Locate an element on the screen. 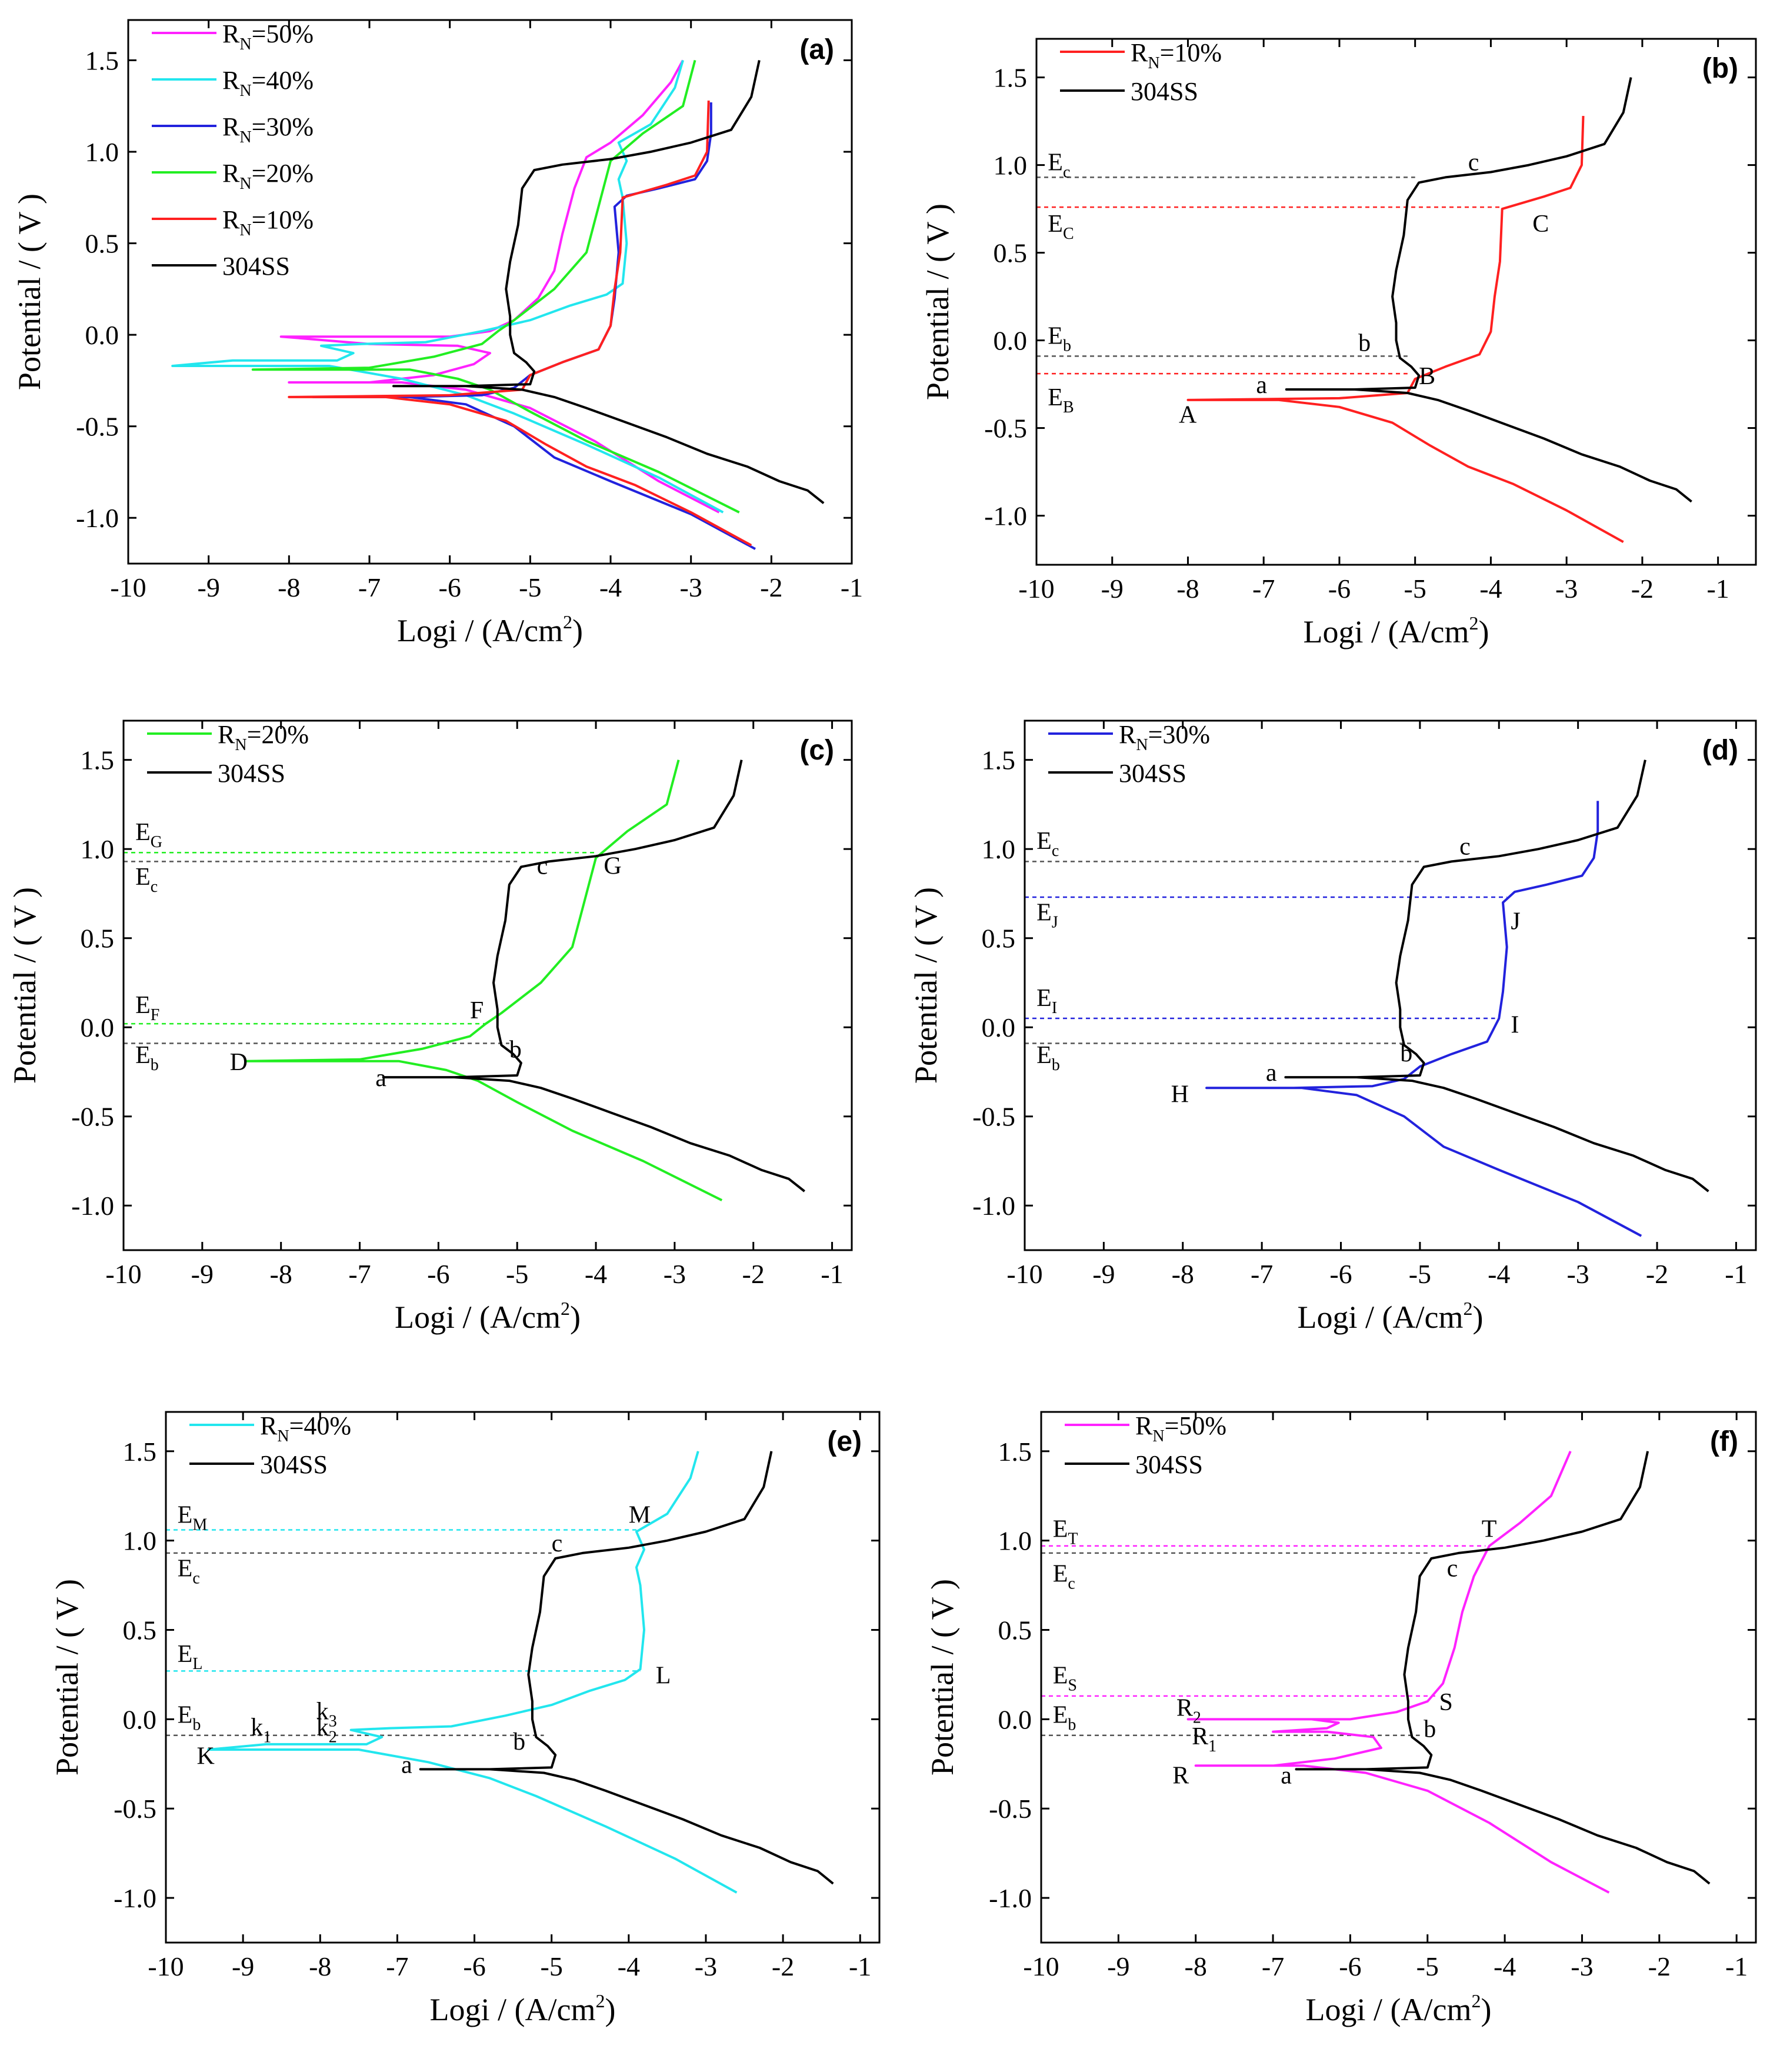 This screenshot has height=2072, width=1770. legend-entry: RN=20% is located at coordinates (263, 737).